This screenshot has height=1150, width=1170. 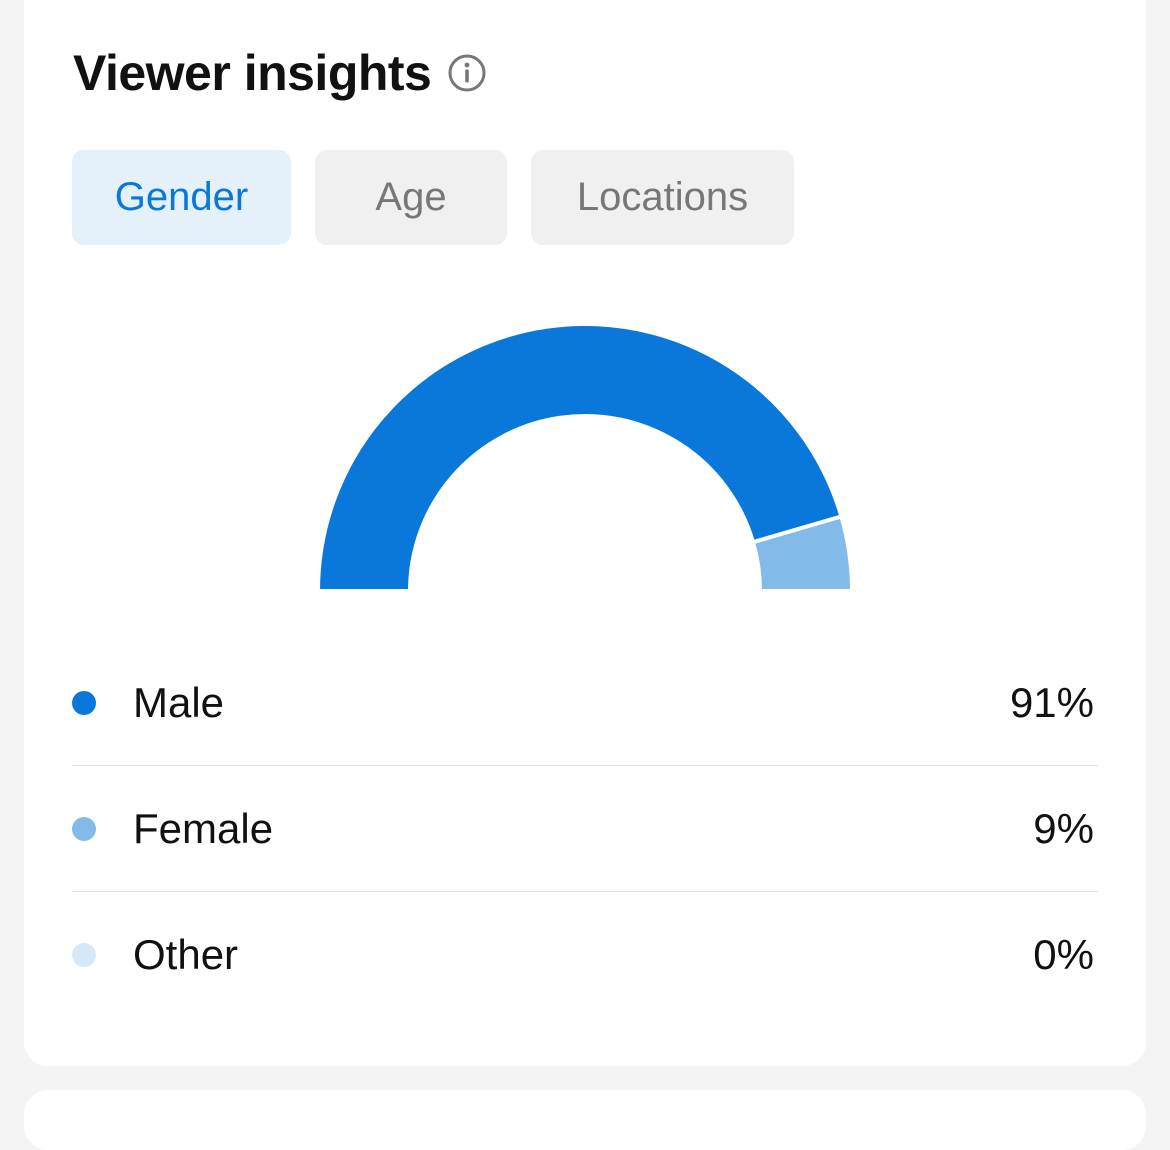 What do you see at coordinates (252, 73) in the screenshot?
I see `card-title: Viewer insights` at bounding box center [252, 73].